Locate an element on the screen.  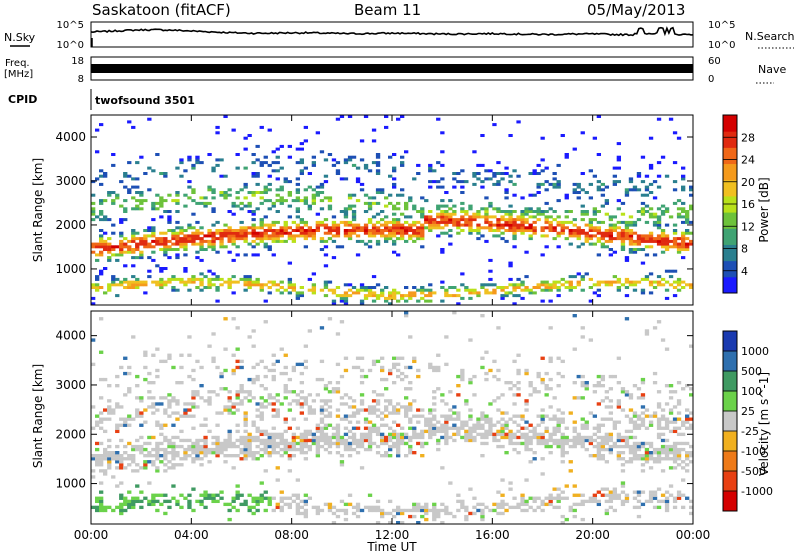
beam-title: Beam 11 is located at coordinates (387, 10).